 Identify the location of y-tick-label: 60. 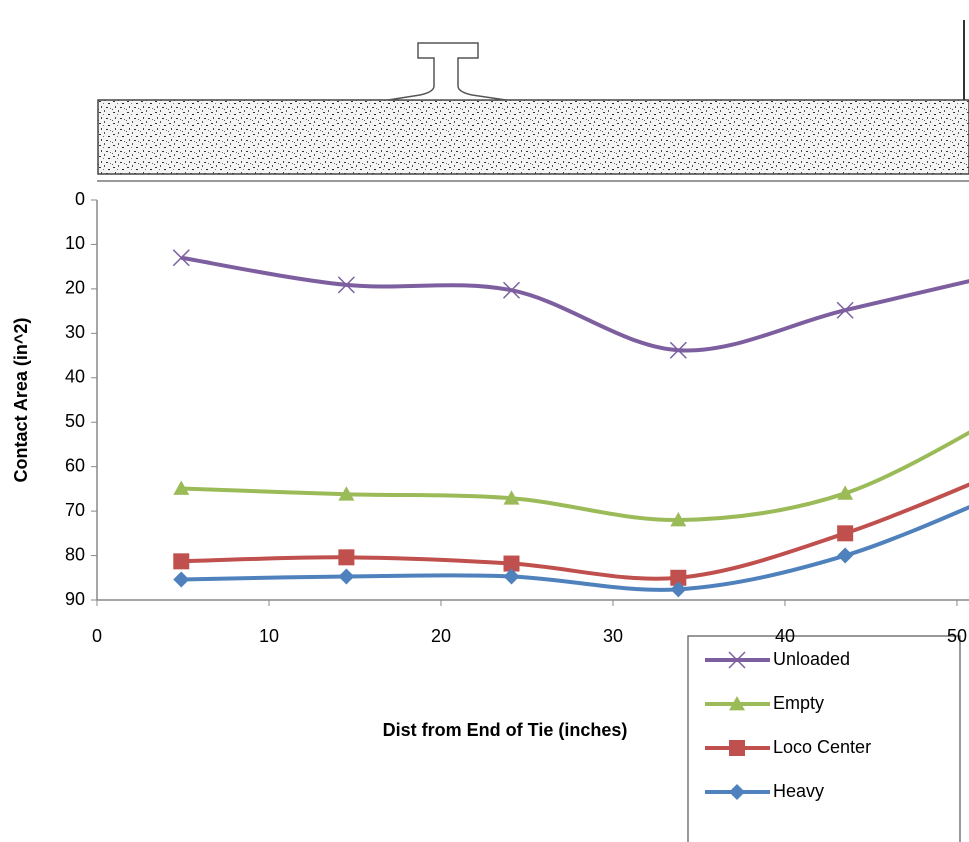
(75, 465).